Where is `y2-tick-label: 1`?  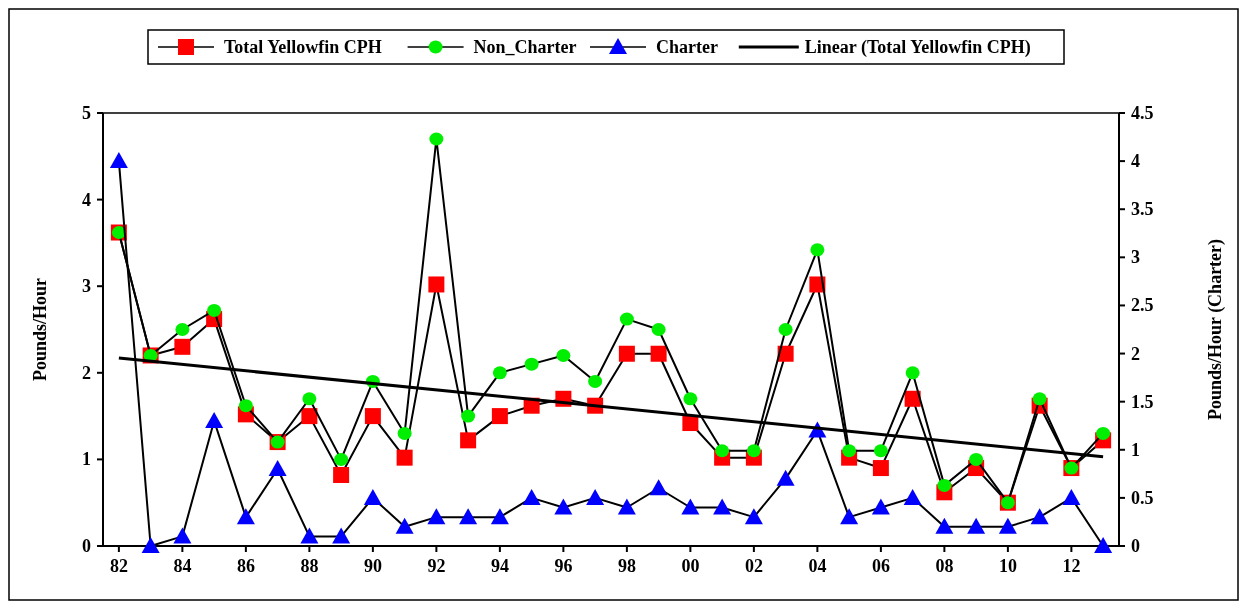 y2-tick-label: 1 is located at coordinates (1135, 449).